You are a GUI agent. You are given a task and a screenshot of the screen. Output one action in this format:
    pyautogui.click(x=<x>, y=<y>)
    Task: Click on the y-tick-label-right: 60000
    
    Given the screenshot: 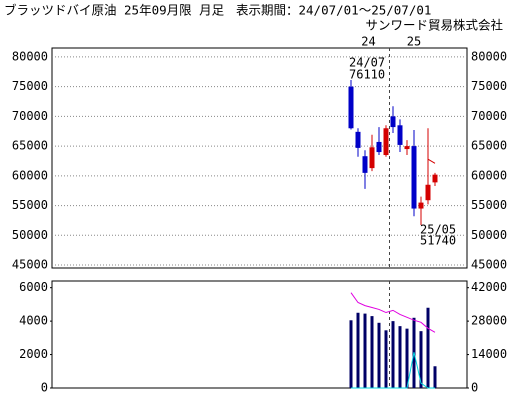 What is the action you would take?
    pyautogui.click(x=489, y=175)
    